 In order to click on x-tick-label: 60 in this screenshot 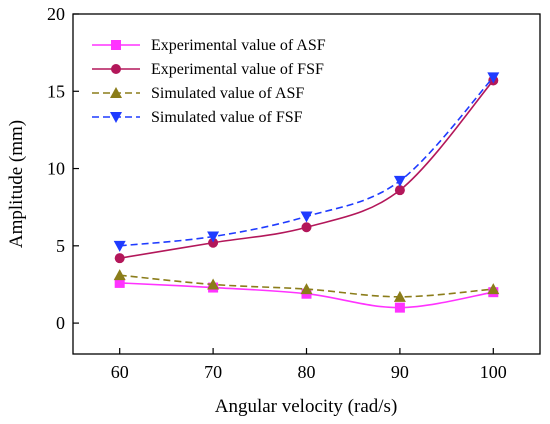, I will do `click(120, 372)`.